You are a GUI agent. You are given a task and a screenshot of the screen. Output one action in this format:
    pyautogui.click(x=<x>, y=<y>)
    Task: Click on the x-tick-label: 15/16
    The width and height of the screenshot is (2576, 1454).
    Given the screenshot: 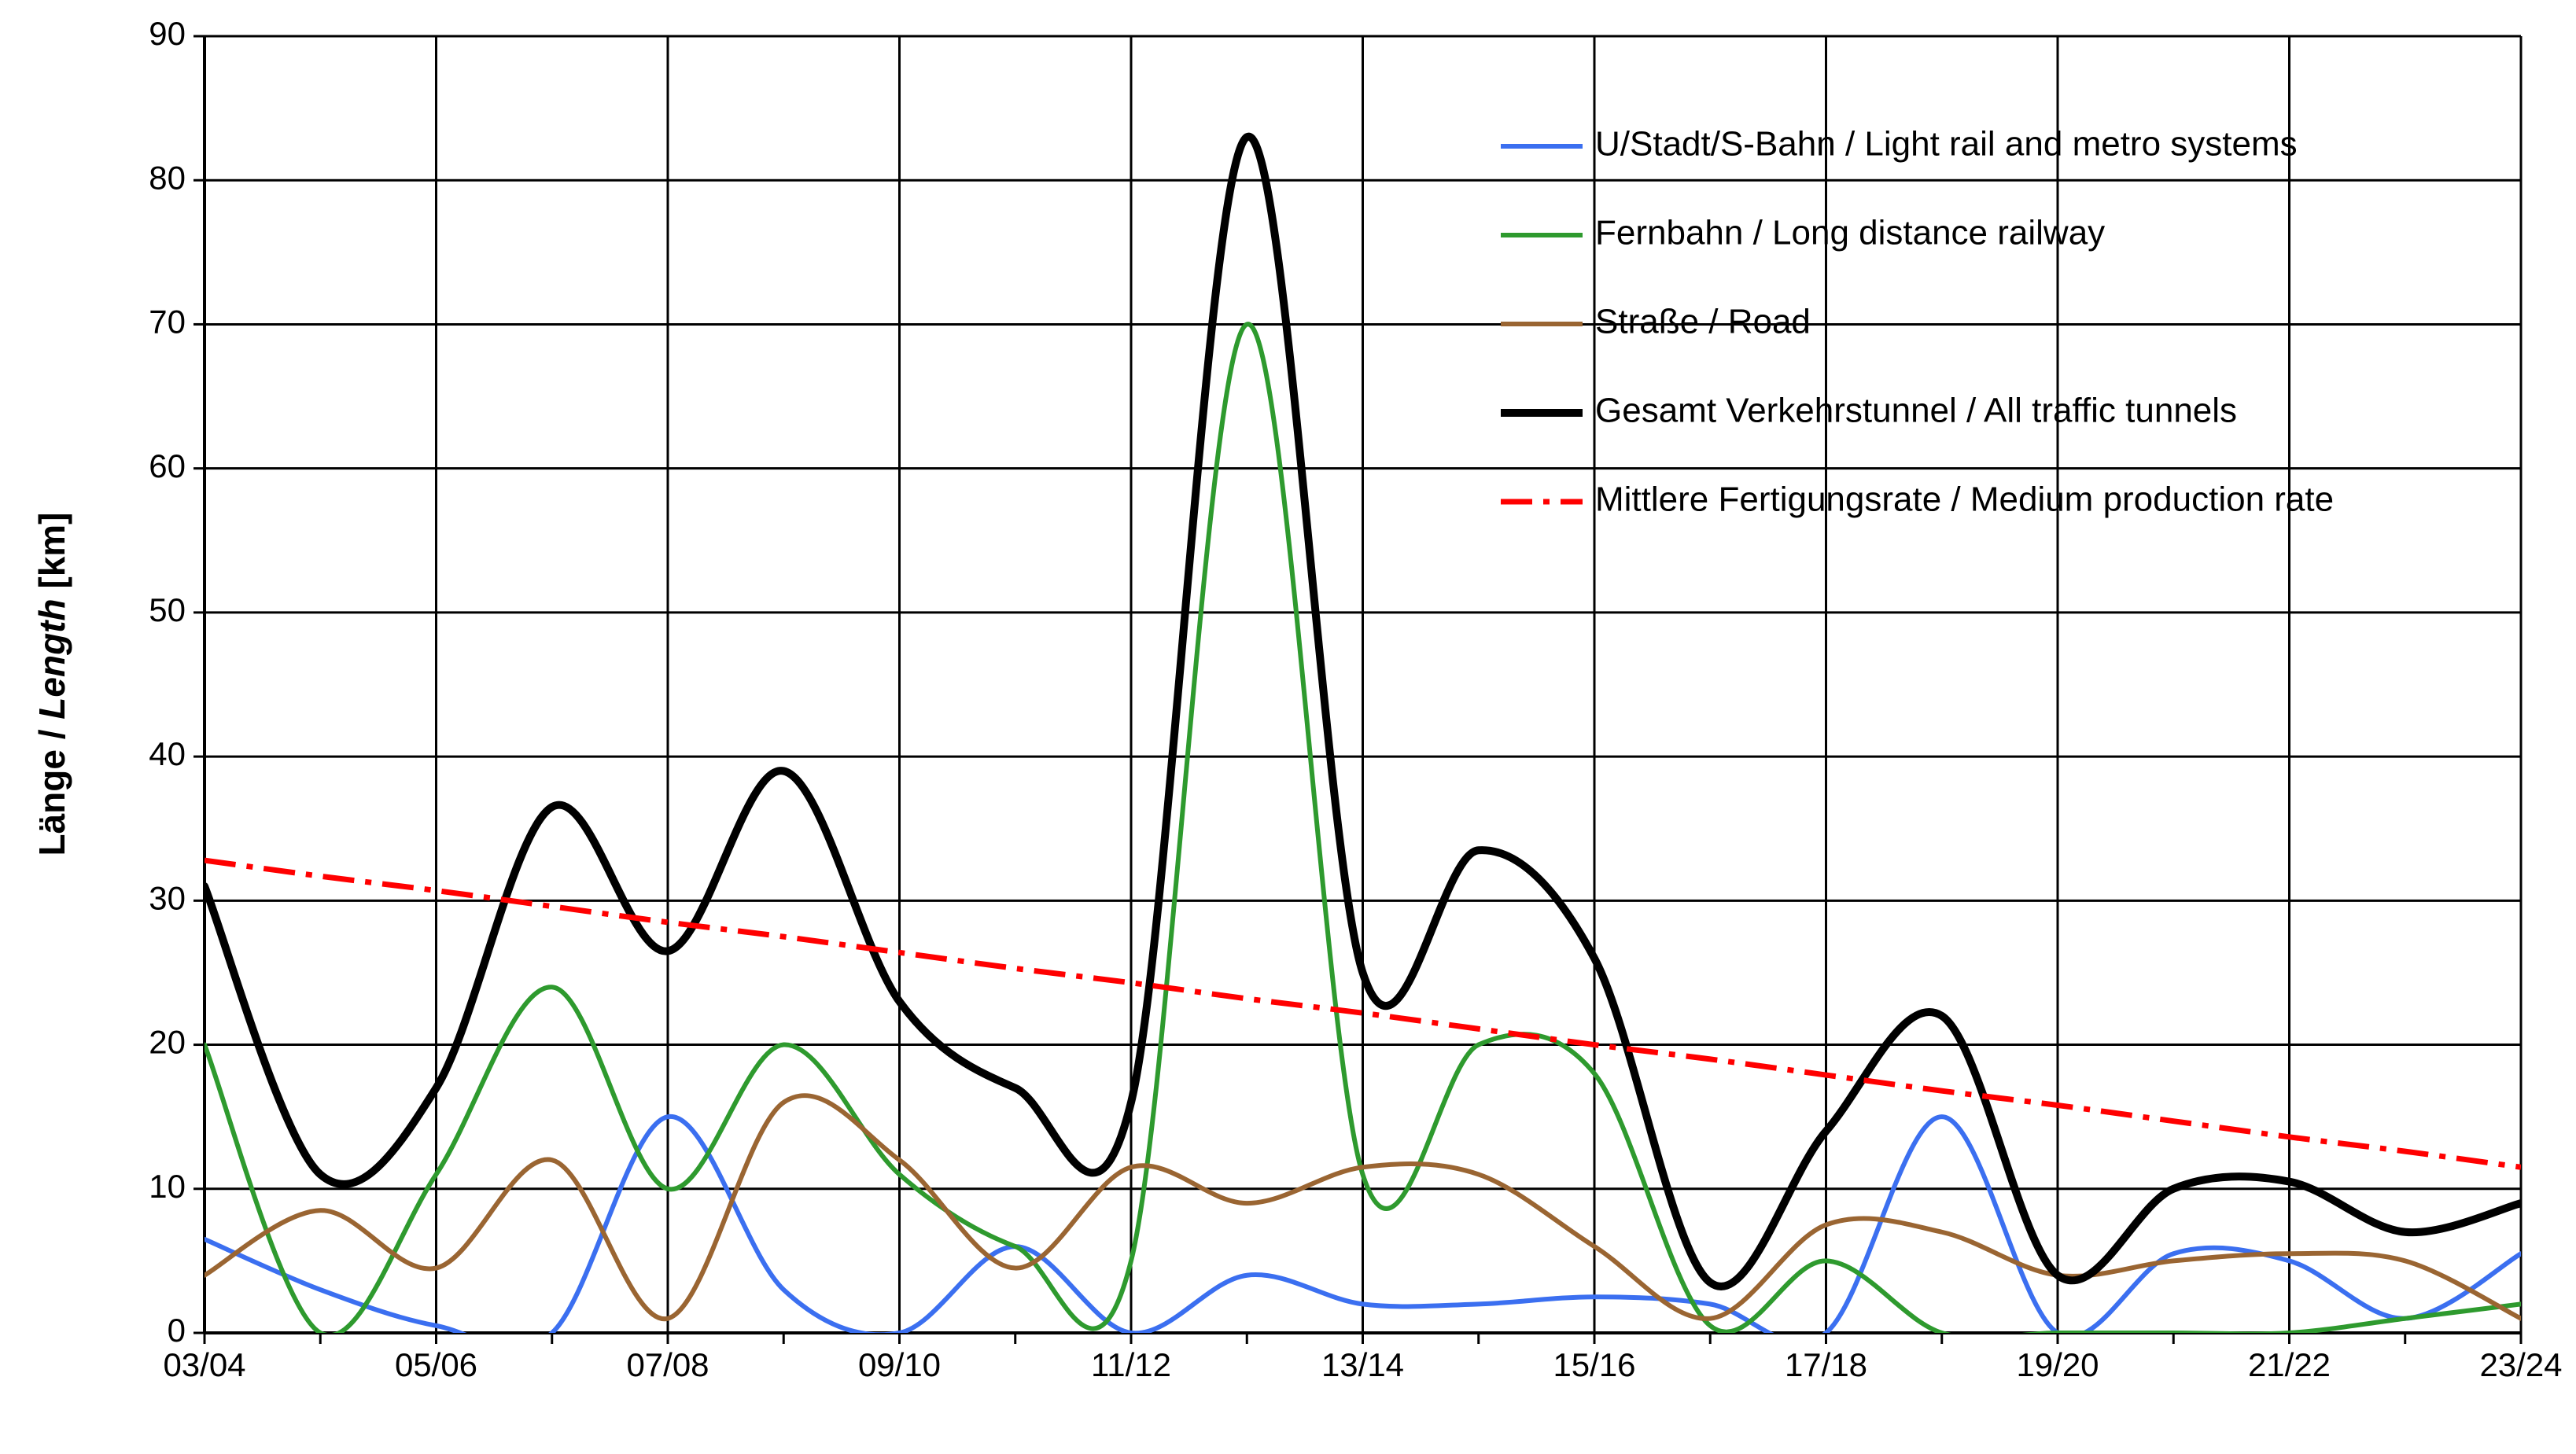 What is the action you would take?
    pyautogui.click(x=1594, y=1364)
    